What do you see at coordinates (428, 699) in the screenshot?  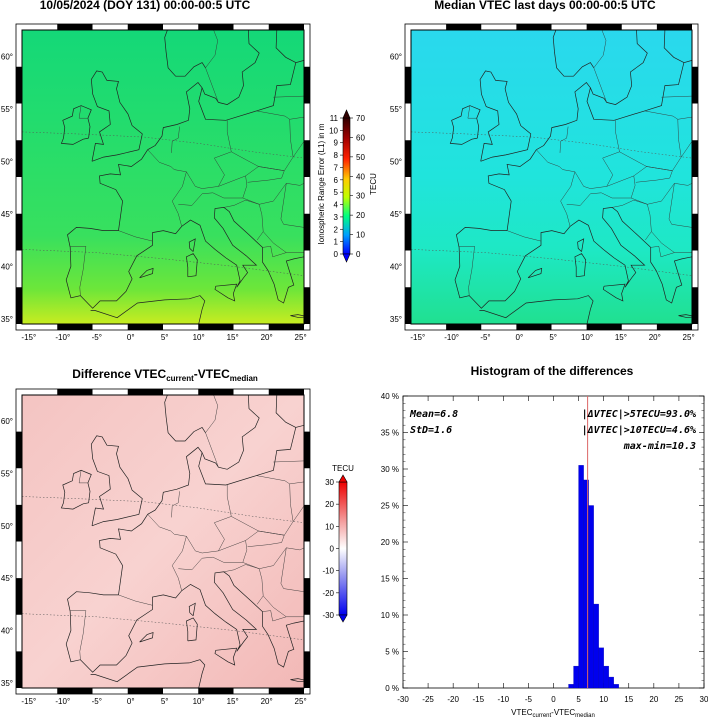 I see `histogram-x-tick: -25` at bounding box center [428, 699].